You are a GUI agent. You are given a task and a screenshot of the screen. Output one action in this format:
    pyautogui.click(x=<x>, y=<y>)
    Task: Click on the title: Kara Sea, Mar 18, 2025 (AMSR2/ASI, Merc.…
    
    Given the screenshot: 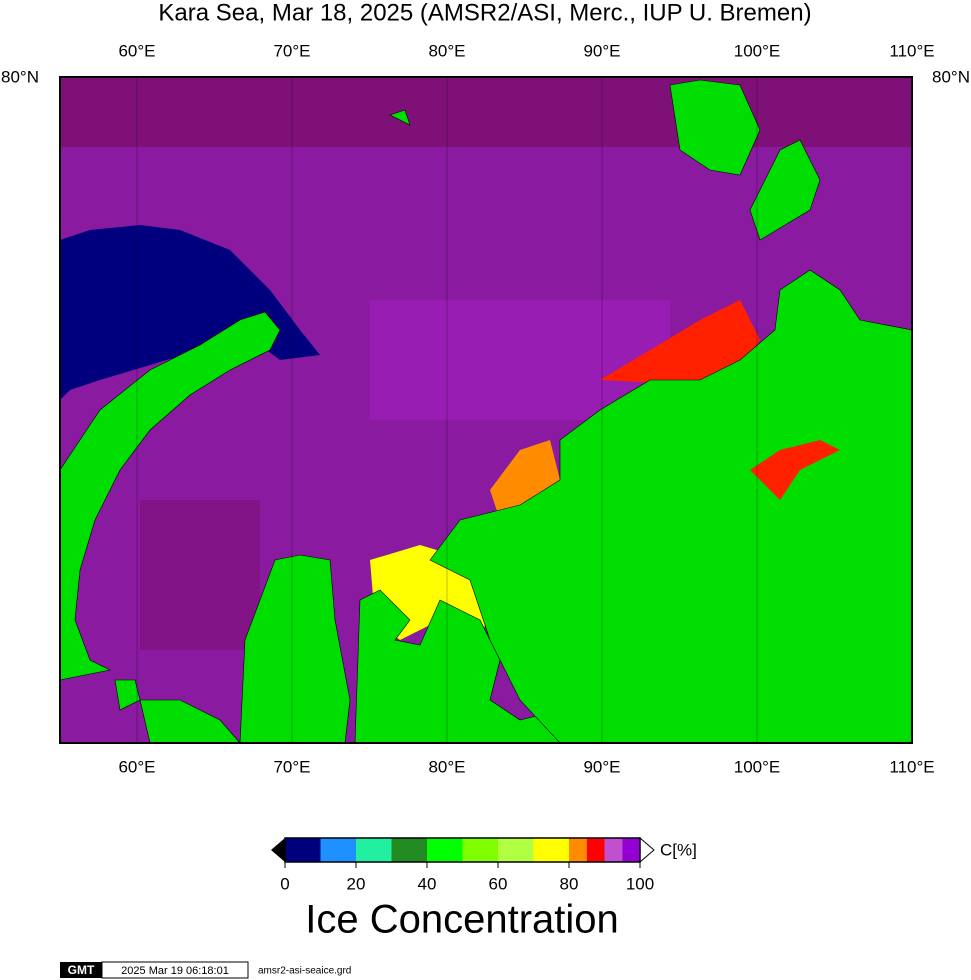 What is the action you would take?
    pyautogui.click(x=484, y=13)
    